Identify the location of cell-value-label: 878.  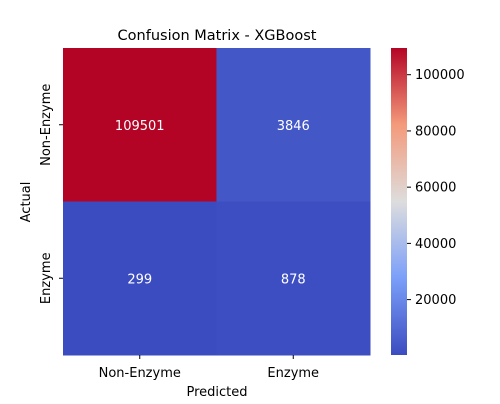
(293, 279).